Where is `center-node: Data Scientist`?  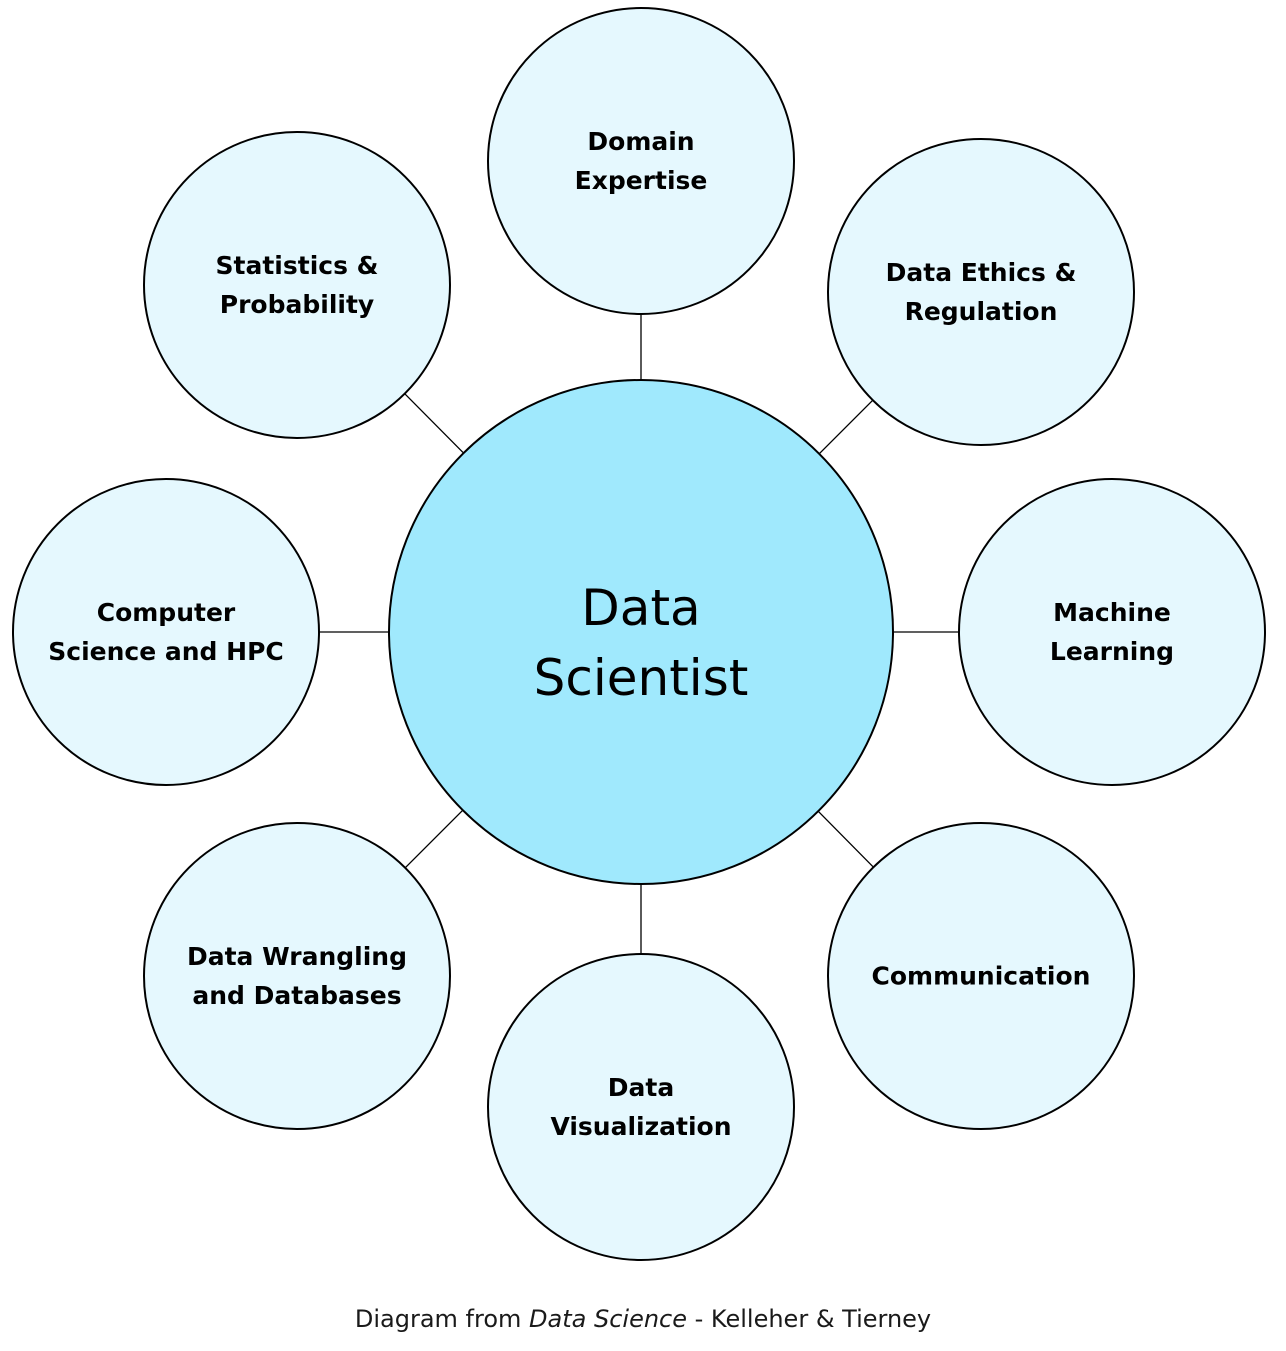 center-node: Data Scientist is located at coordinates (641, 632).